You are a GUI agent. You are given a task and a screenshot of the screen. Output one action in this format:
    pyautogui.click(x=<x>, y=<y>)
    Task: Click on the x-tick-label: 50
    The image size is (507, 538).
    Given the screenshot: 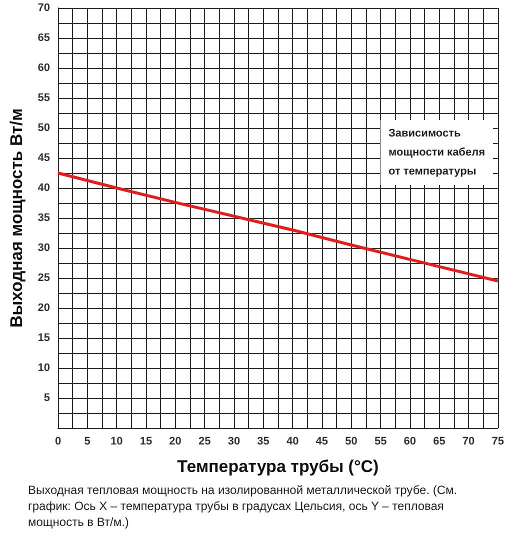 What is the action you would take?
    pyautogui.click(x=351, y=442)
    